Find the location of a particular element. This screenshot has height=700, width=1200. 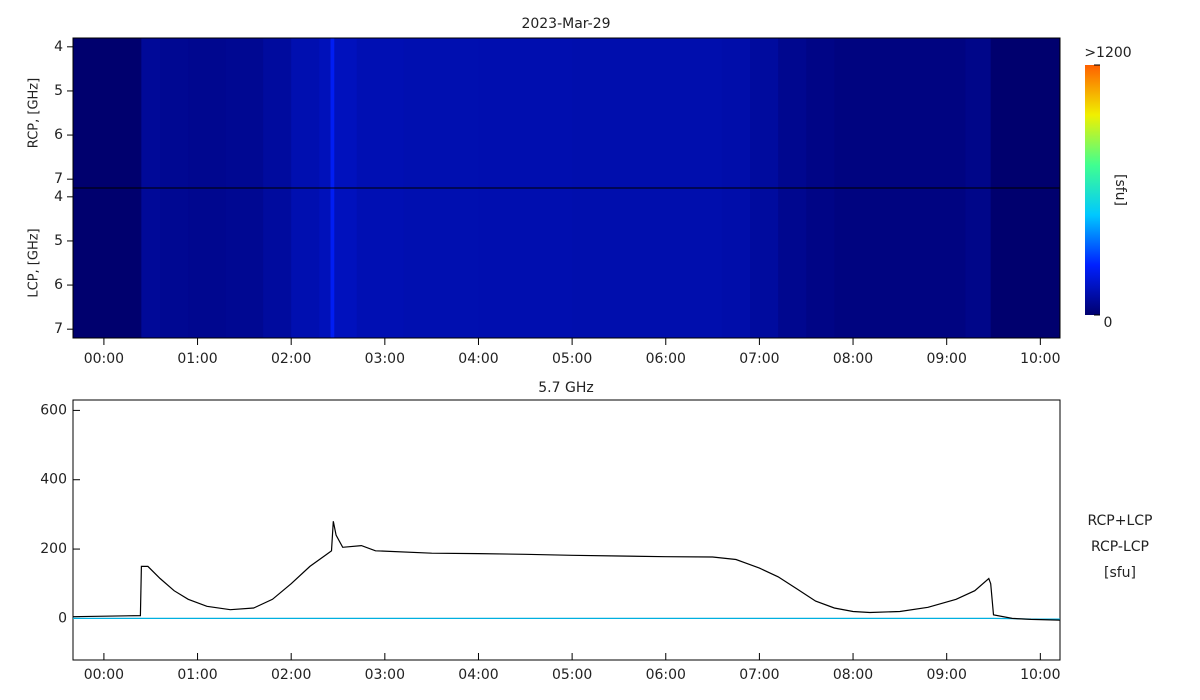

chart-title: 2023-Mar-29 is located at coordinates (565, 24).